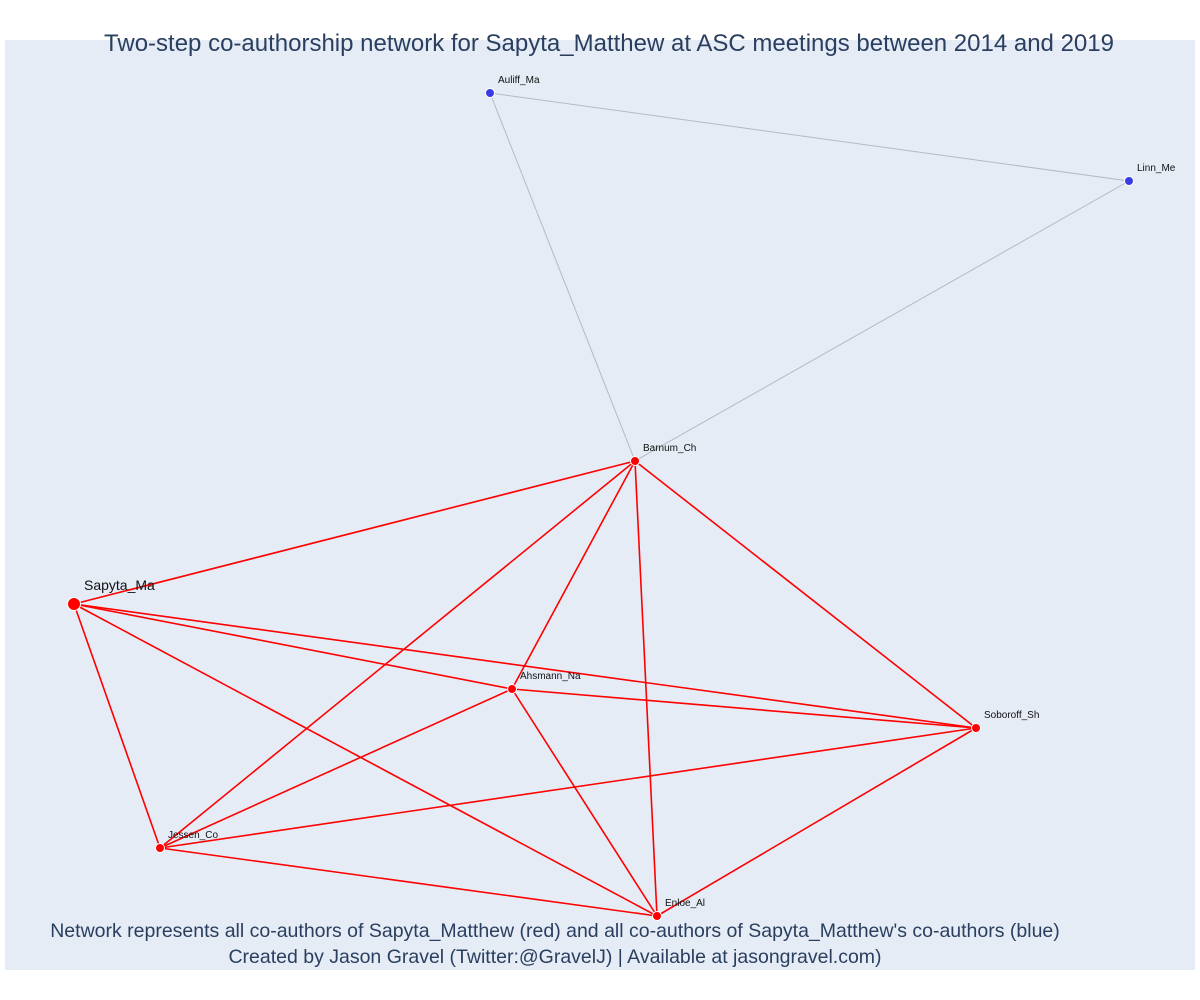 This screenshot has height=1000, width=1200. I want to click on node-Jessen_Co, so click(160, 848).